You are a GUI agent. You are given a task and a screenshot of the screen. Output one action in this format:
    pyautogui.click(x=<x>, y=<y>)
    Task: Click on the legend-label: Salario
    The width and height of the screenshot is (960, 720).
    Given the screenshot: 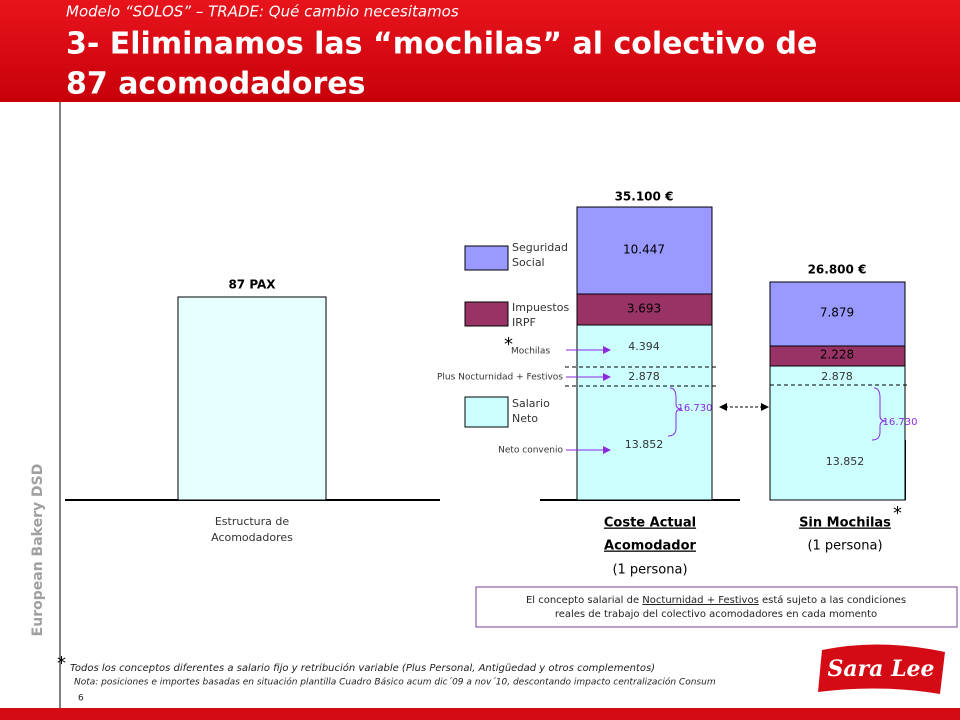 What is the action you would take?
    pyautogui.click(x=531, y=403)
    